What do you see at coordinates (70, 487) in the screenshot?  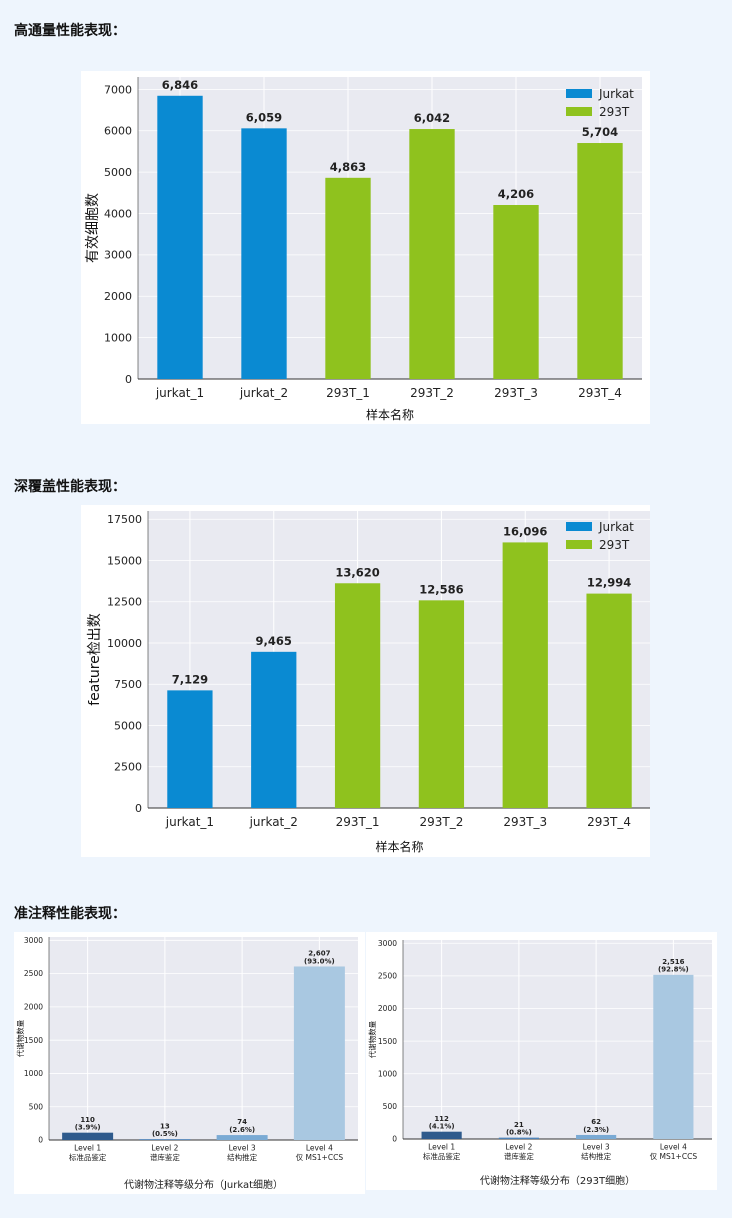 I see `section-heading-coverage: 深覆盖性能表现：` at bounding box center [70, 487].